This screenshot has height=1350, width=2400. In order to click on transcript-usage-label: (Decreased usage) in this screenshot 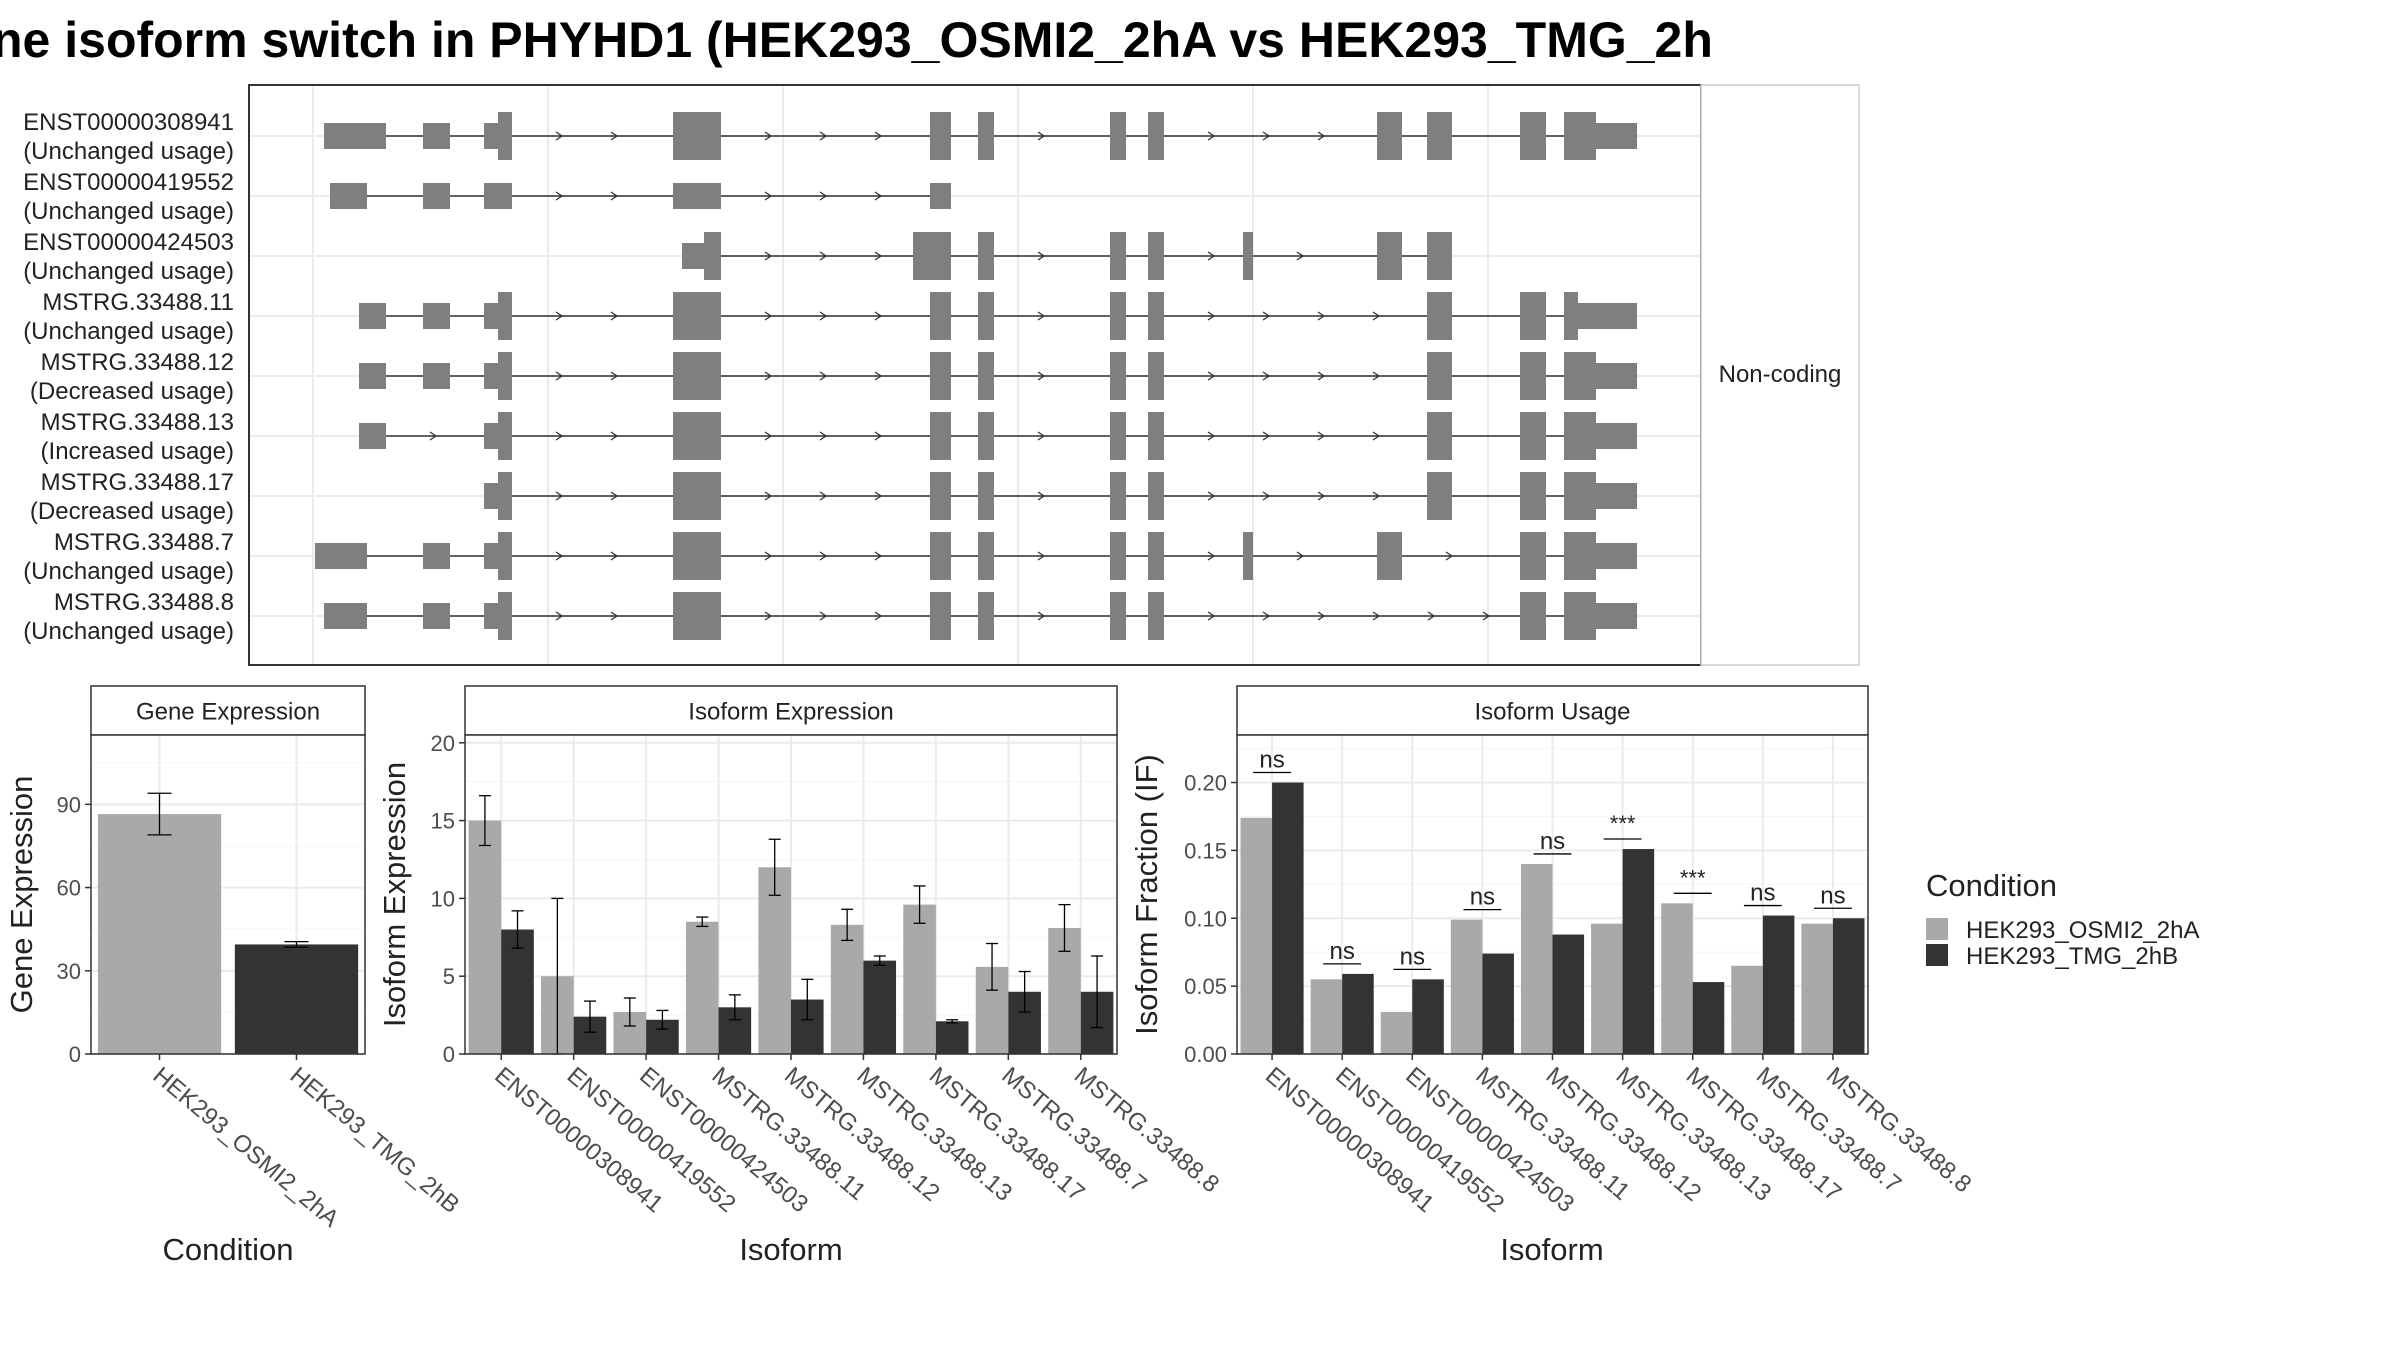, I will do `click(132, 391)`.